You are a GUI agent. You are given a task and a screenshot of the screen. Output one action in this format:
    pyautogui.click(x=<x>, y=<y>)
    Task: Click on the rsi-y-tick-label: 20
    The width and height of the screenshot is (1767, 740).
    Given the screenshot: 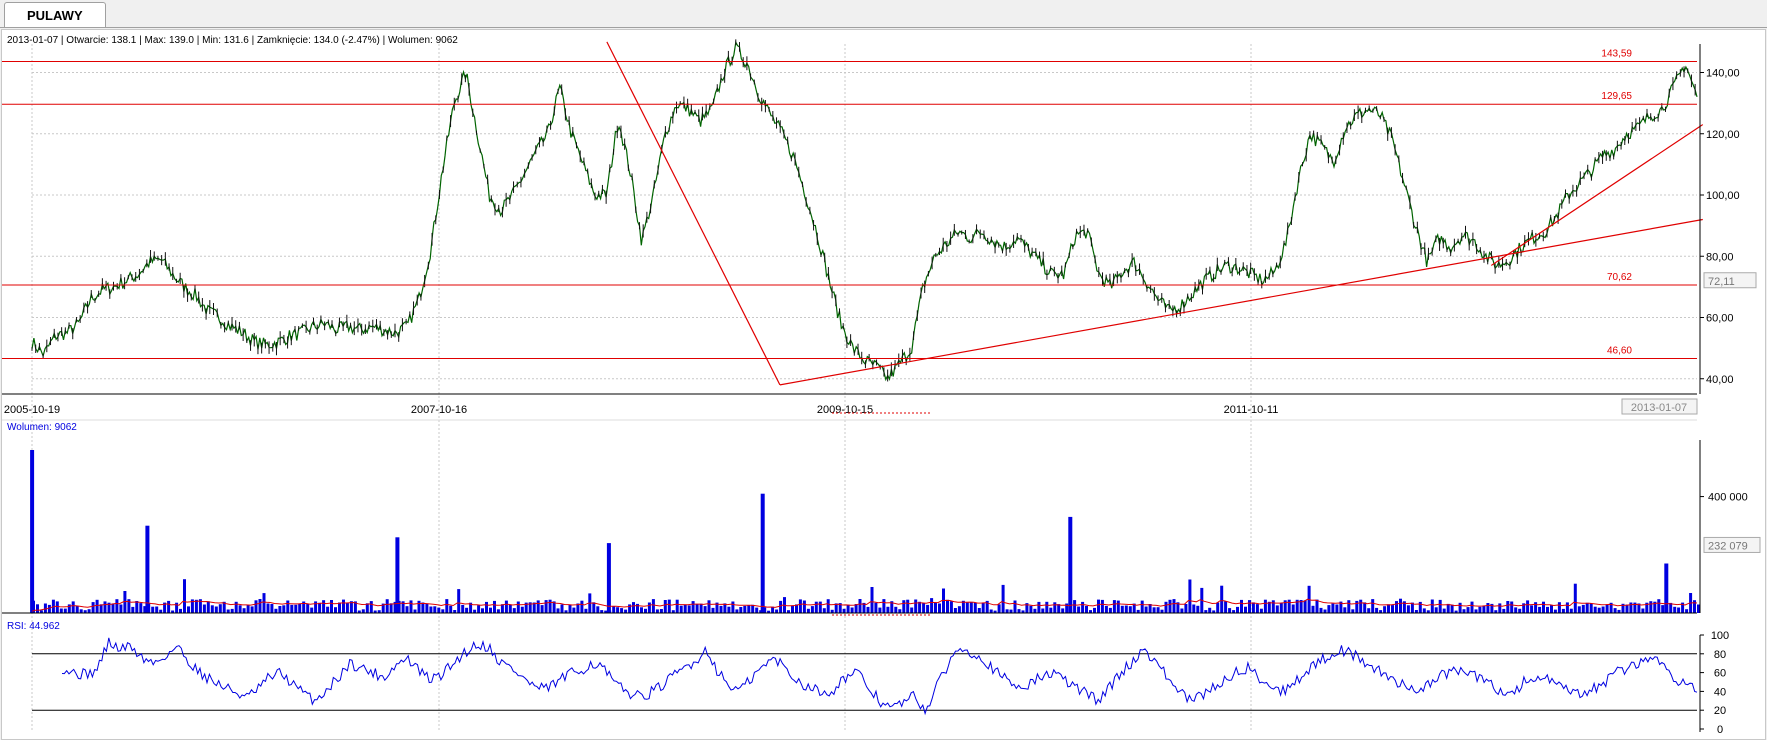 What is the action you would take?
    pyautogui.click(x=1720, y=711)
    